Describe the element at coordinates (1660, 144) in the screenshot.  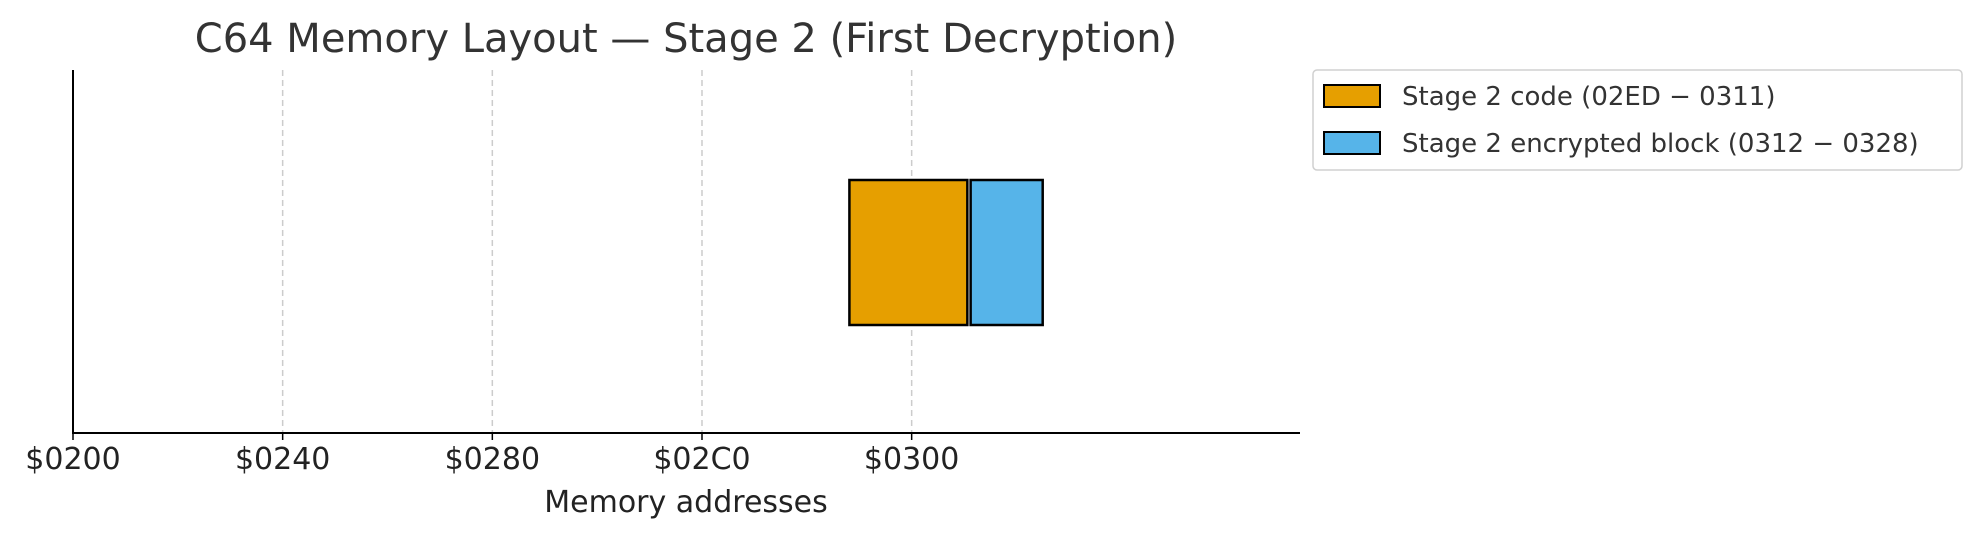
I see `legend-label-stage2-encrypted: Stage 2 encrypted block (0312 − 0328)` at that location.